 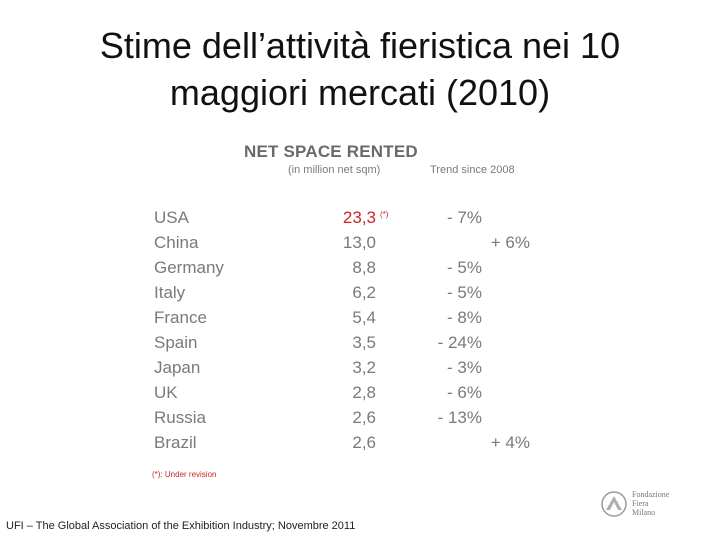 I want to click on space-value: 3,5, so click(x=364, y=342).